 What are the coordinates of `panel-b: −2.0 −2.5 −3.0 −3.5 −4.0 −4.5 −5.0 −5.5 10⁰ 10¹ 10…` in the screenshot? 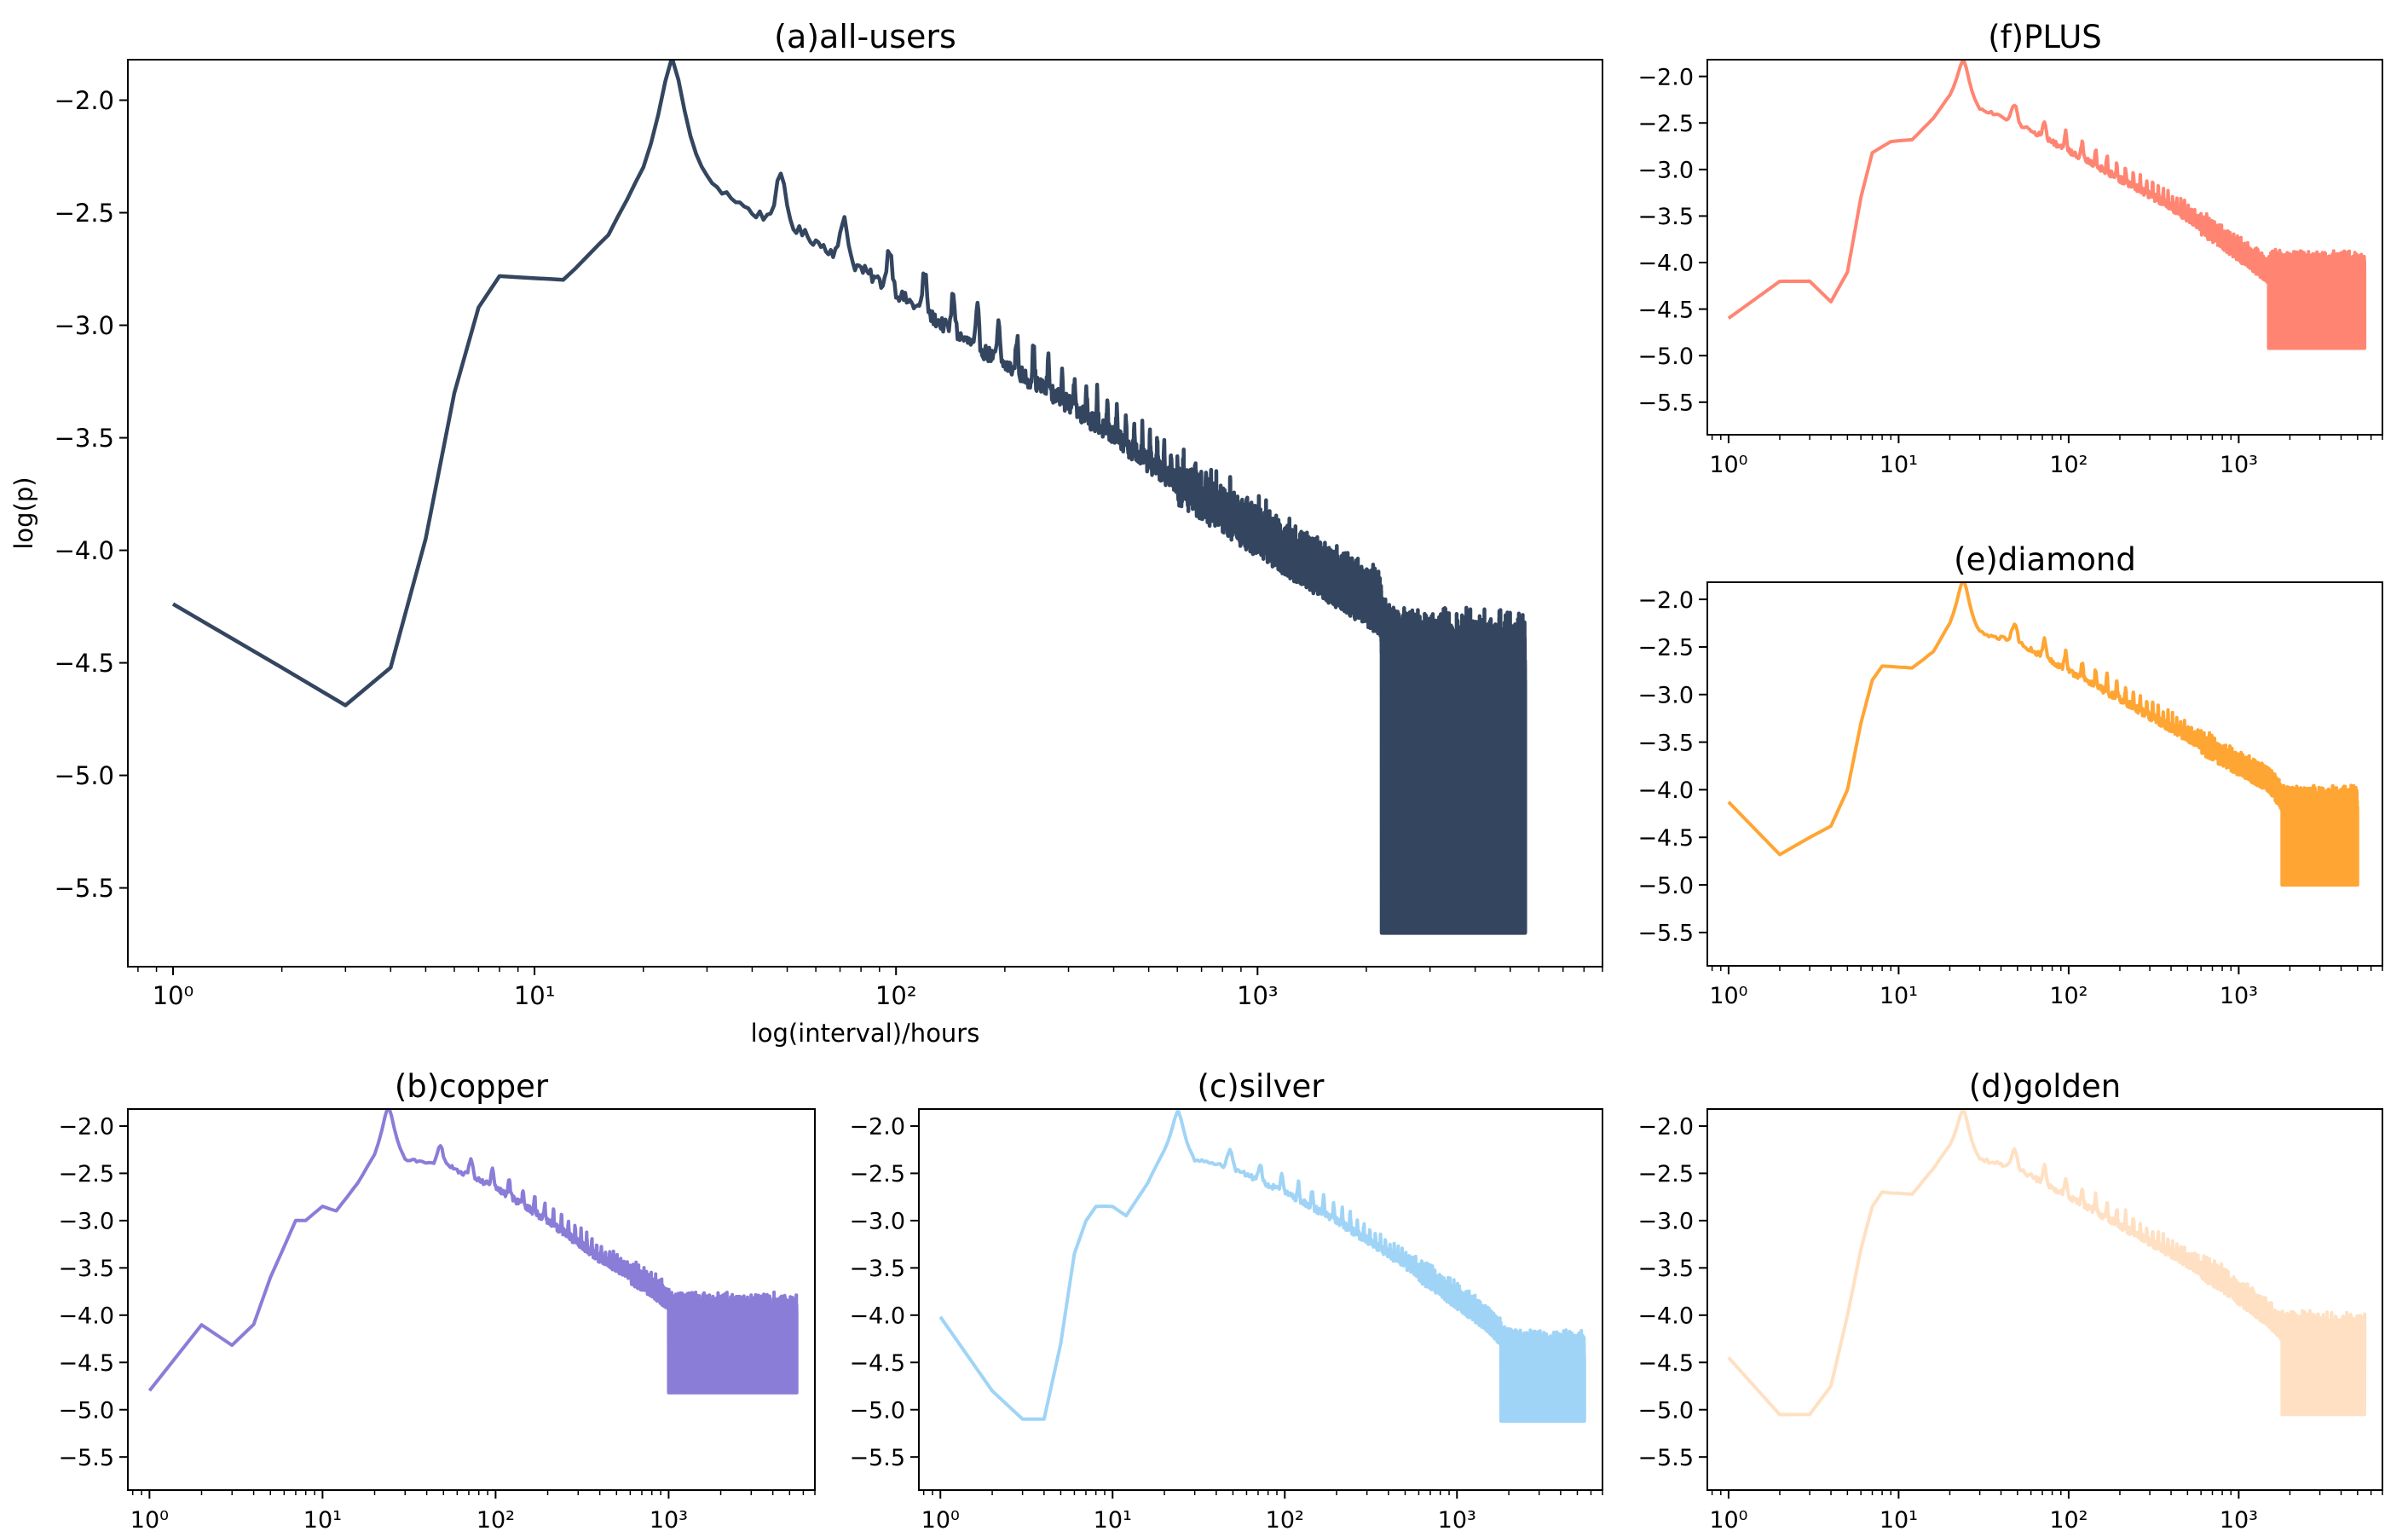 It's located at (437, 1299).